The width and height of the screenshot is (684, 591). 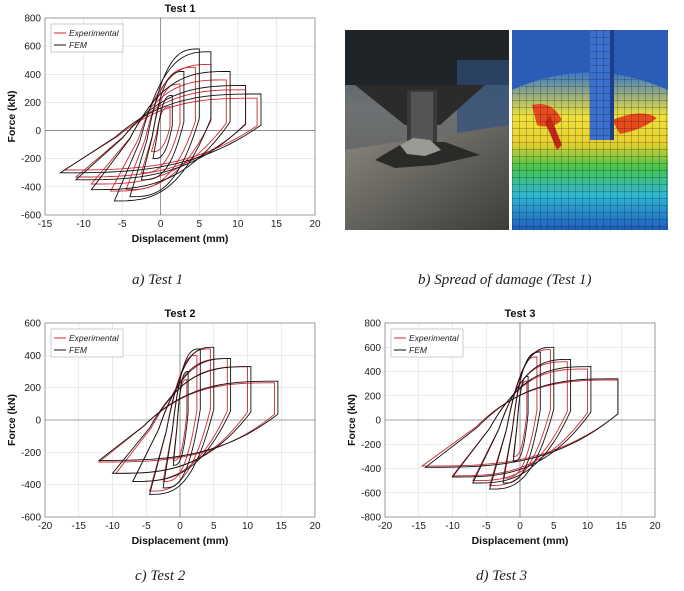 What do you see at coordinates (505, 280) in the screenshot?
I see `caption-b: b) Spread of damage (Test 1)` at bounding box center [505, 280].